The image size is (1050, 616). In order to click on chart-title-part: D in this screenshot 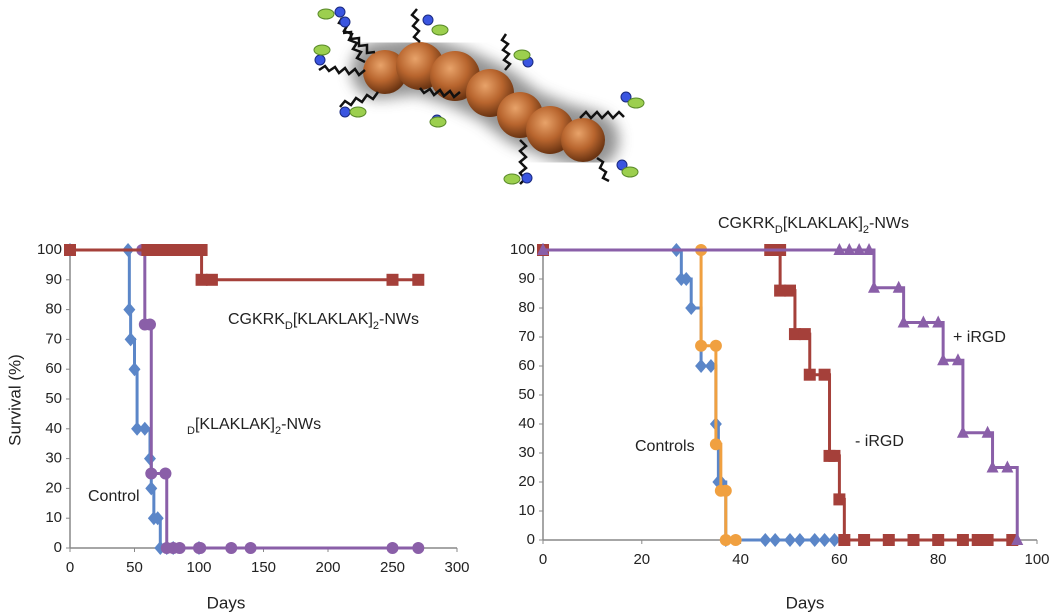, I will do `click(779, 230)`.